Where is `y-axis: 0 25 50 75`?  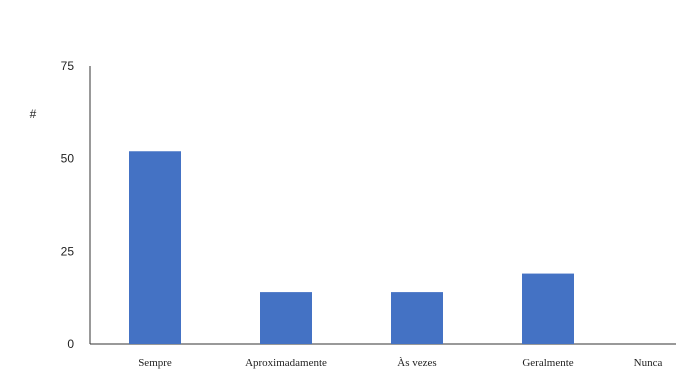
y-axis: 0 25 50 75 is located at coordinates (76, 205).